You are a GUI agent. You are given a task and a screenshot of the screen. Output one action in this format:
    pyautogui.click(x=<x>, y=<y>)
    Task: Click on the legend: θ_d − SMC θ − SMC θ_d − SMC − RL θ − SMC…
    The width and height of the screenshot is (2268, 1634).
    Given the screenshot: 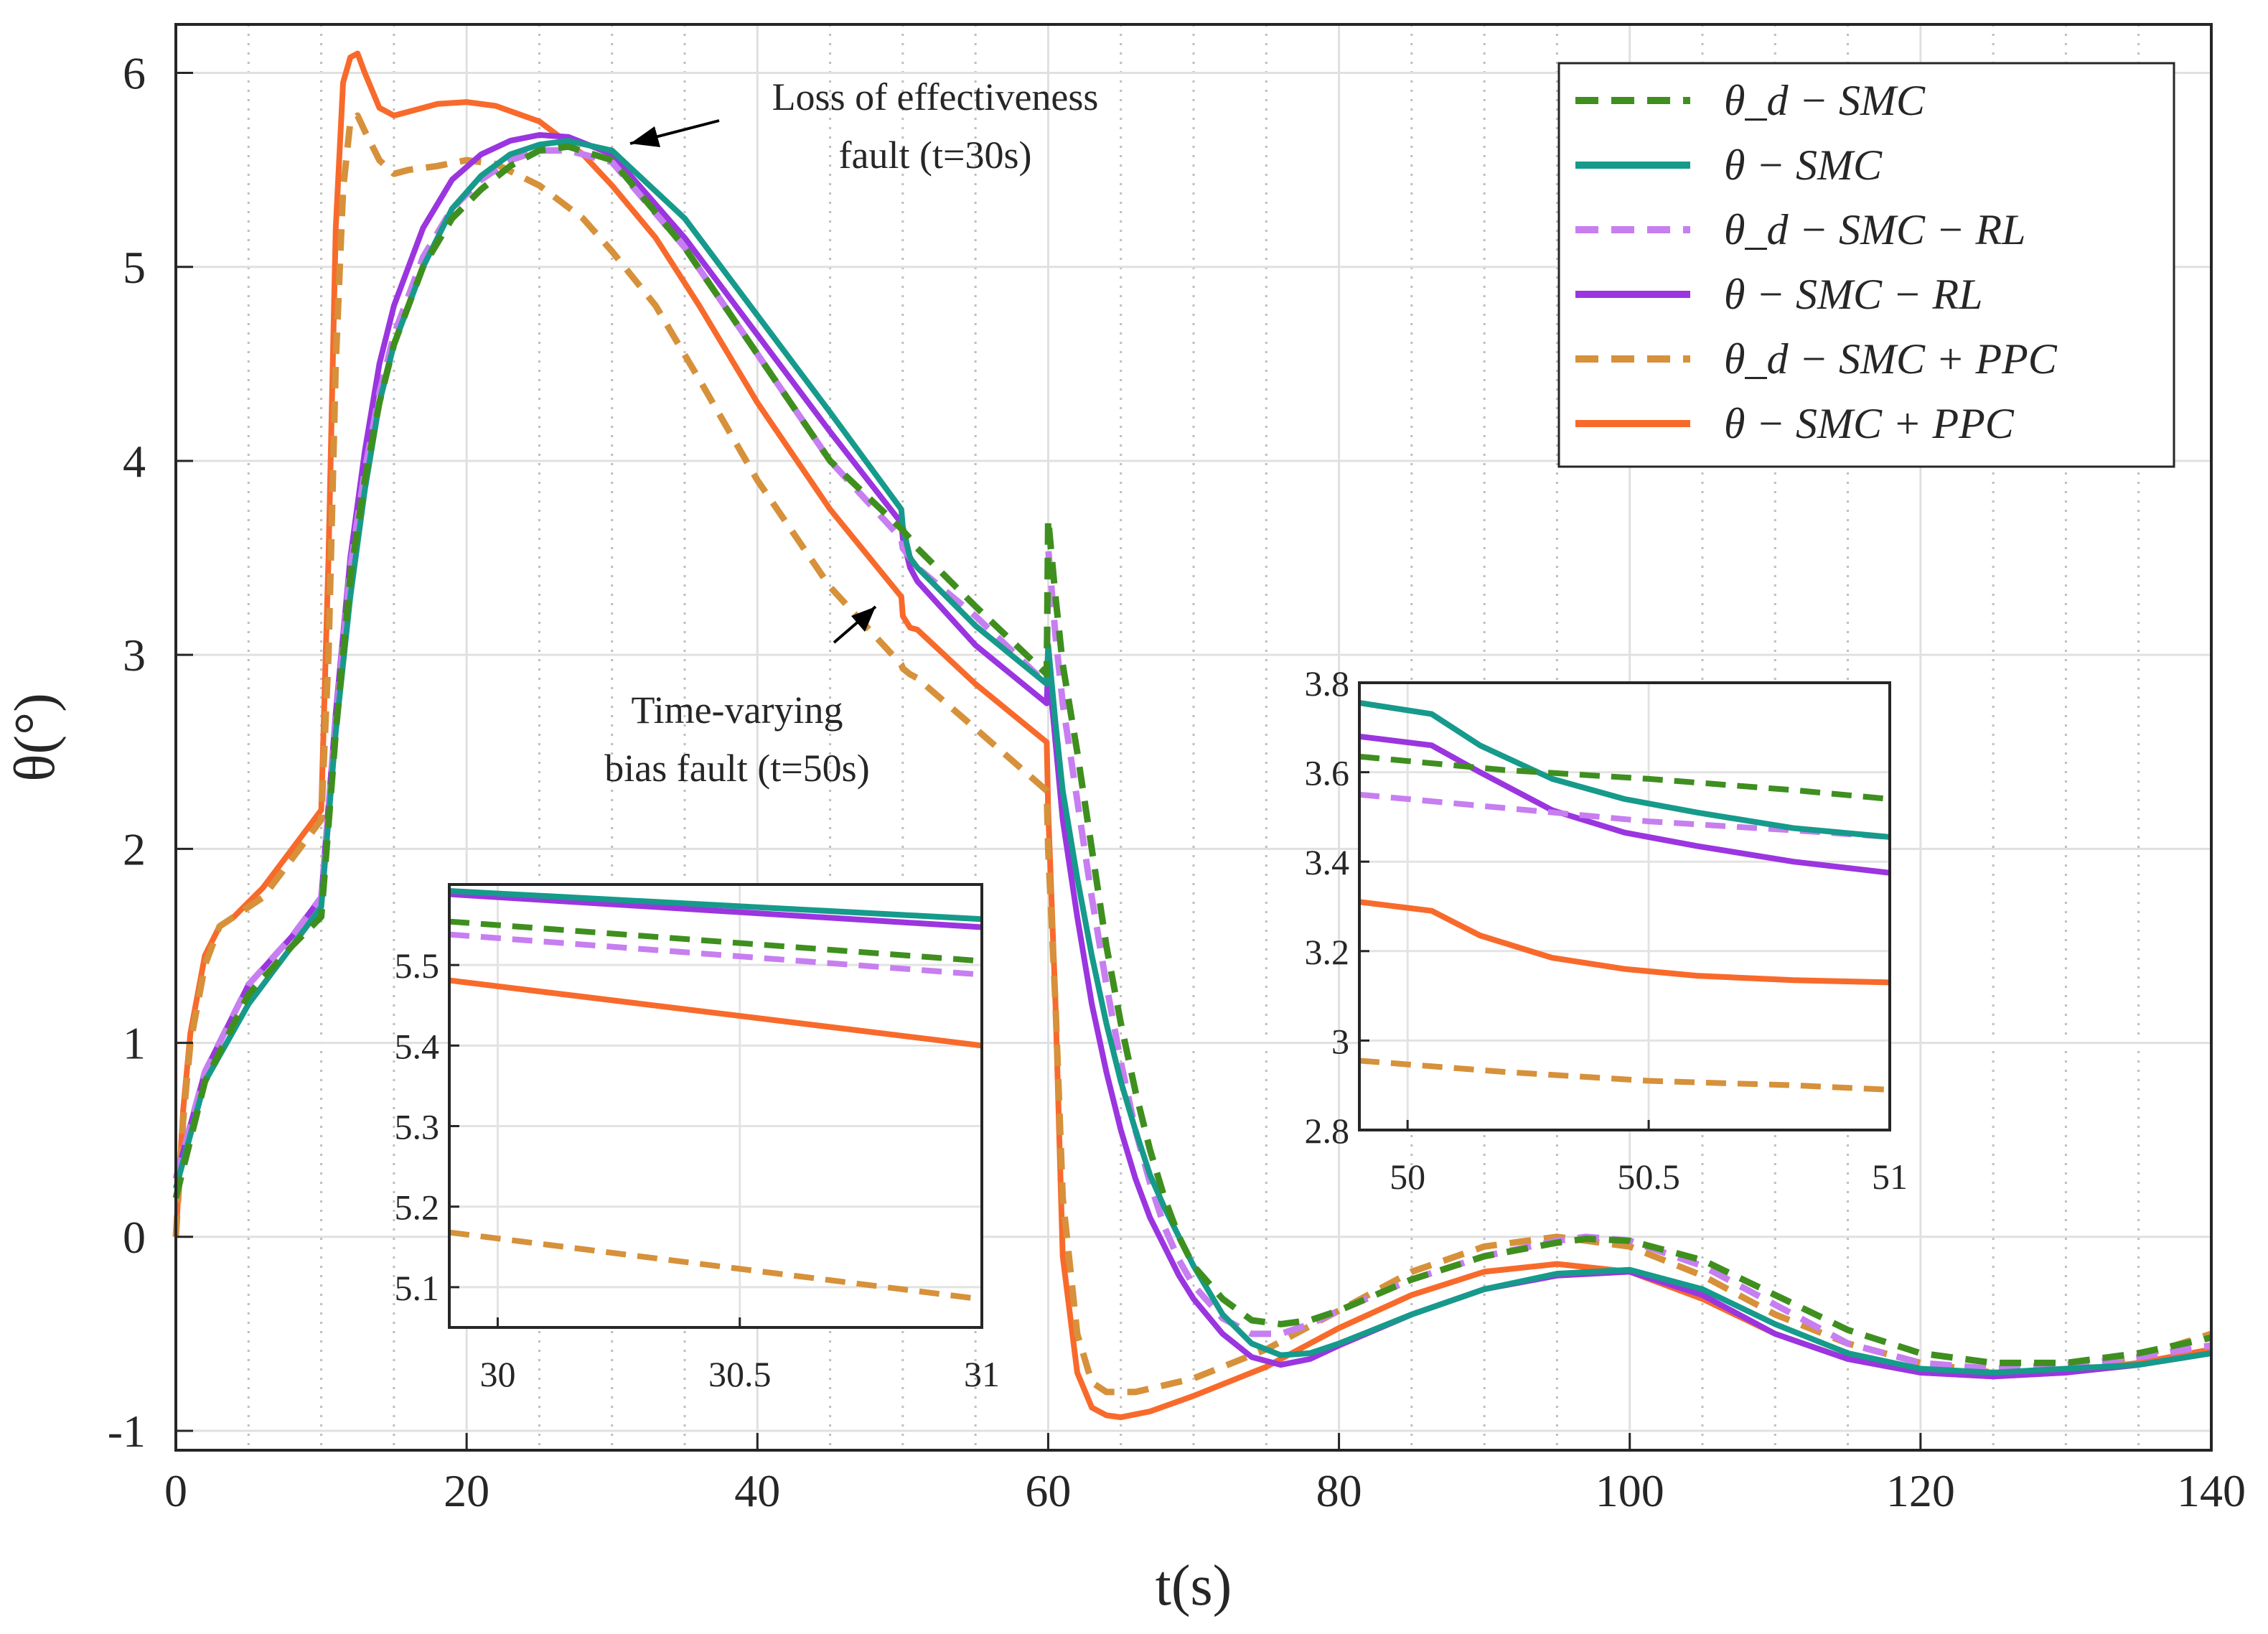 What is the action you would take?
    pyautogui.click(x=1866, y=265)
    